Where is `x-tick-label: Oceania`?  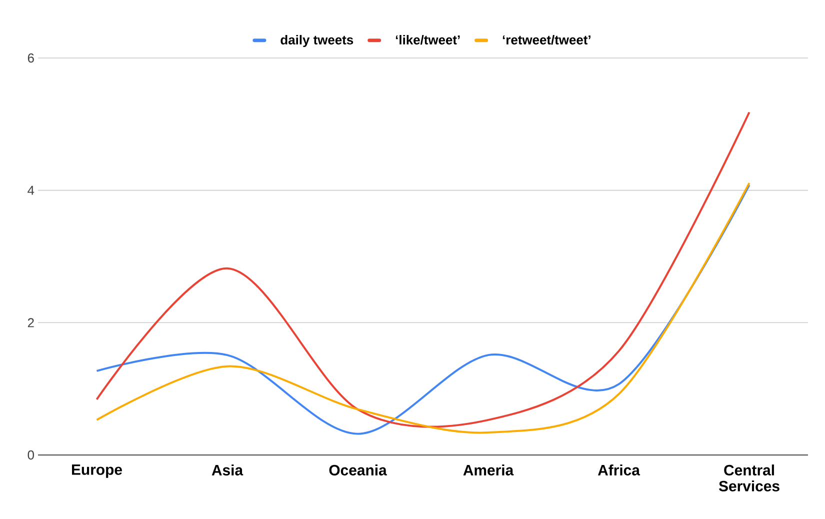 x-tick-label: Oceania is located at coordinates (358, 470).